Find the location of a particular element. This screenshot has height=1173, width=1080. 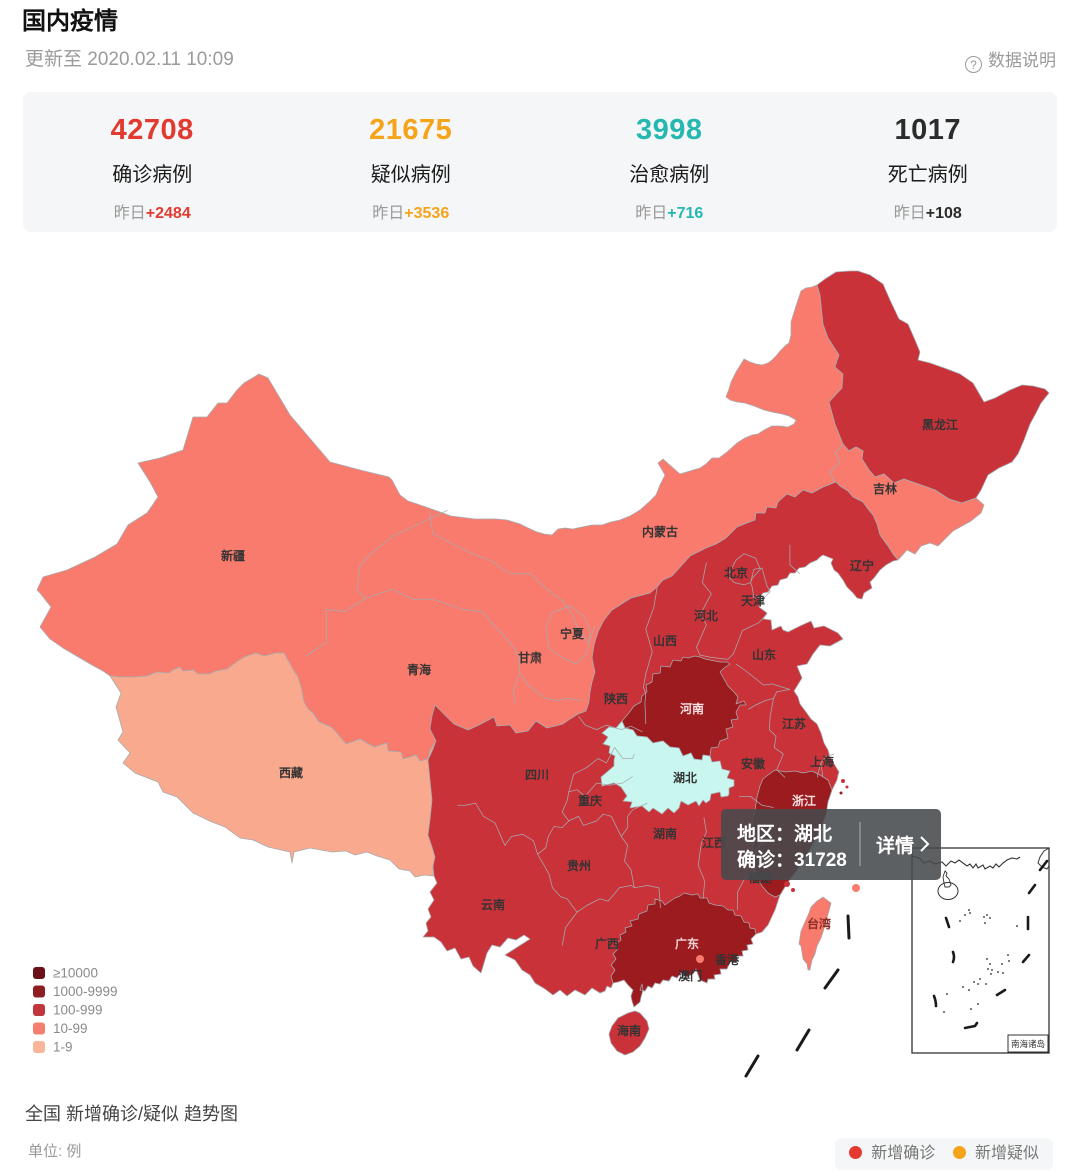

svg-text: 新疆 is located at coordinates (233, 555).